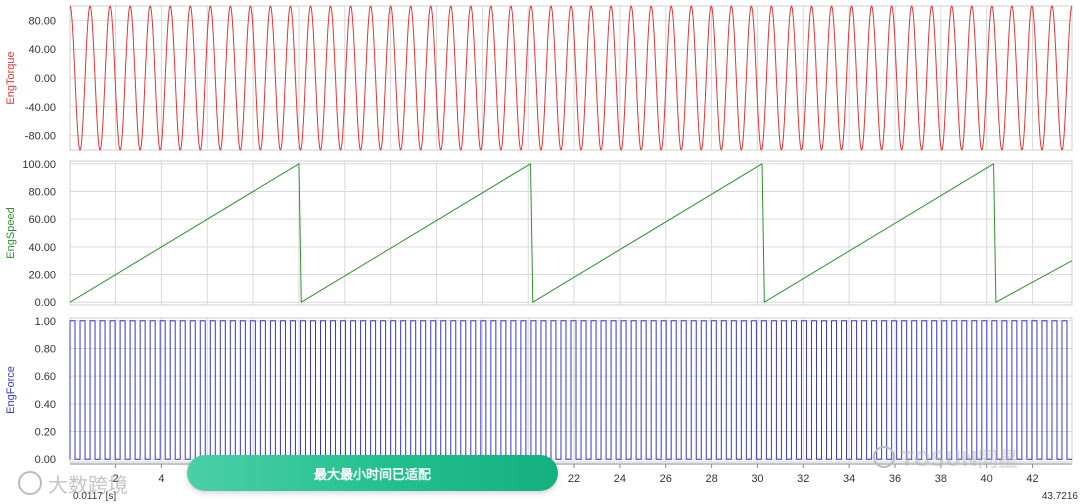 This screenshot has height=504, width=1080. I want to click on x-tick-label: 42, so click(1032, 479).